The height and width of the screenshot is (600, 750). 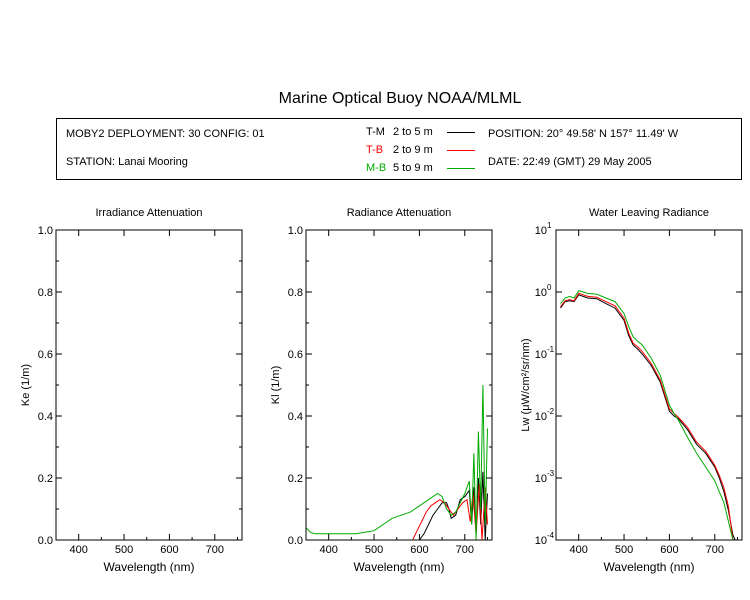 I want to click on y-axis-label: Ke (1/m), so click(x=26, y=385).